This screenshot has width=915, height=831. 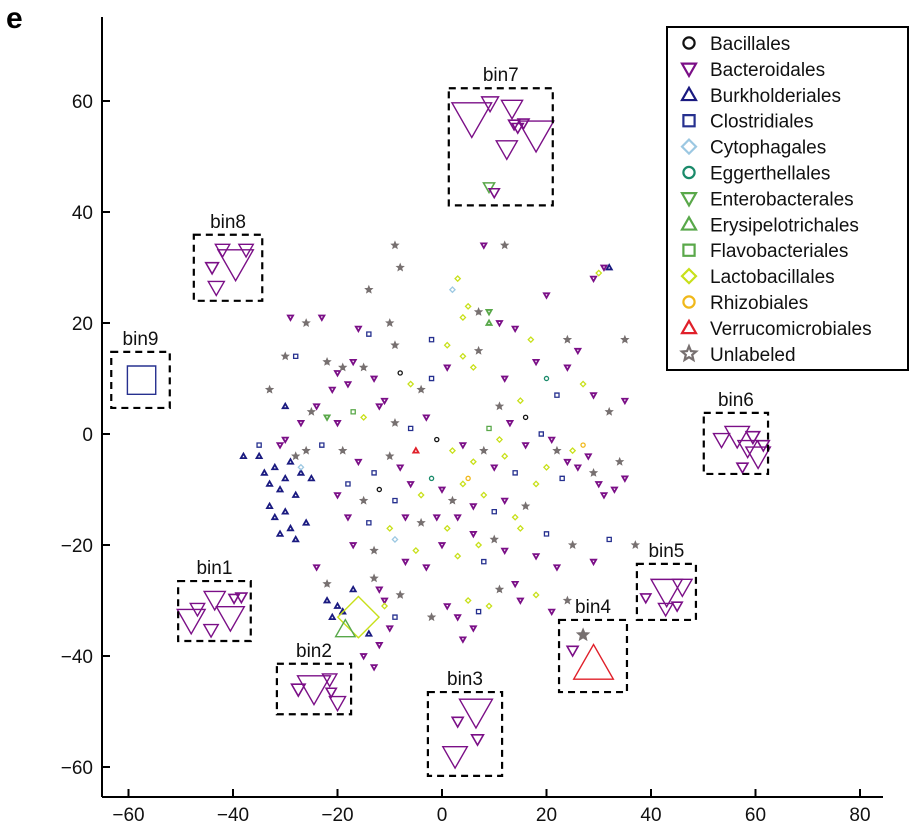 I want to click on legend-marker-enterobacterales, so click(x=689, y=200).